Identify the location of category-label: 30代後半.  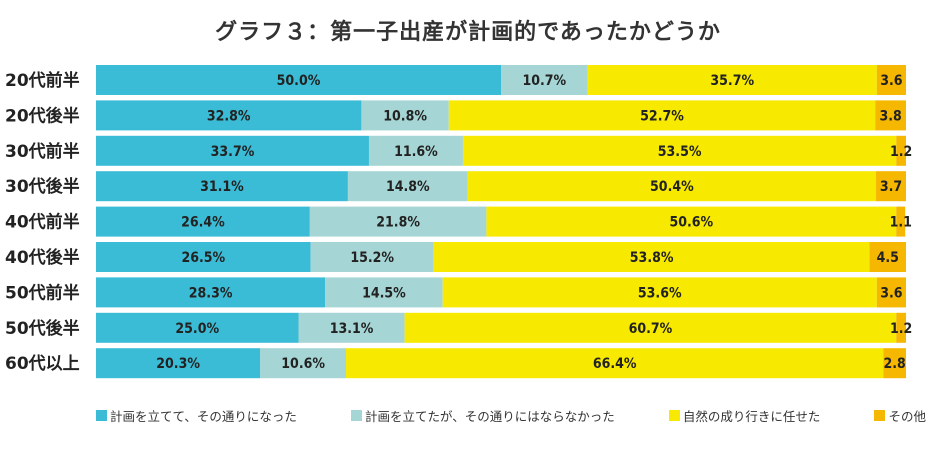
(42, 186).